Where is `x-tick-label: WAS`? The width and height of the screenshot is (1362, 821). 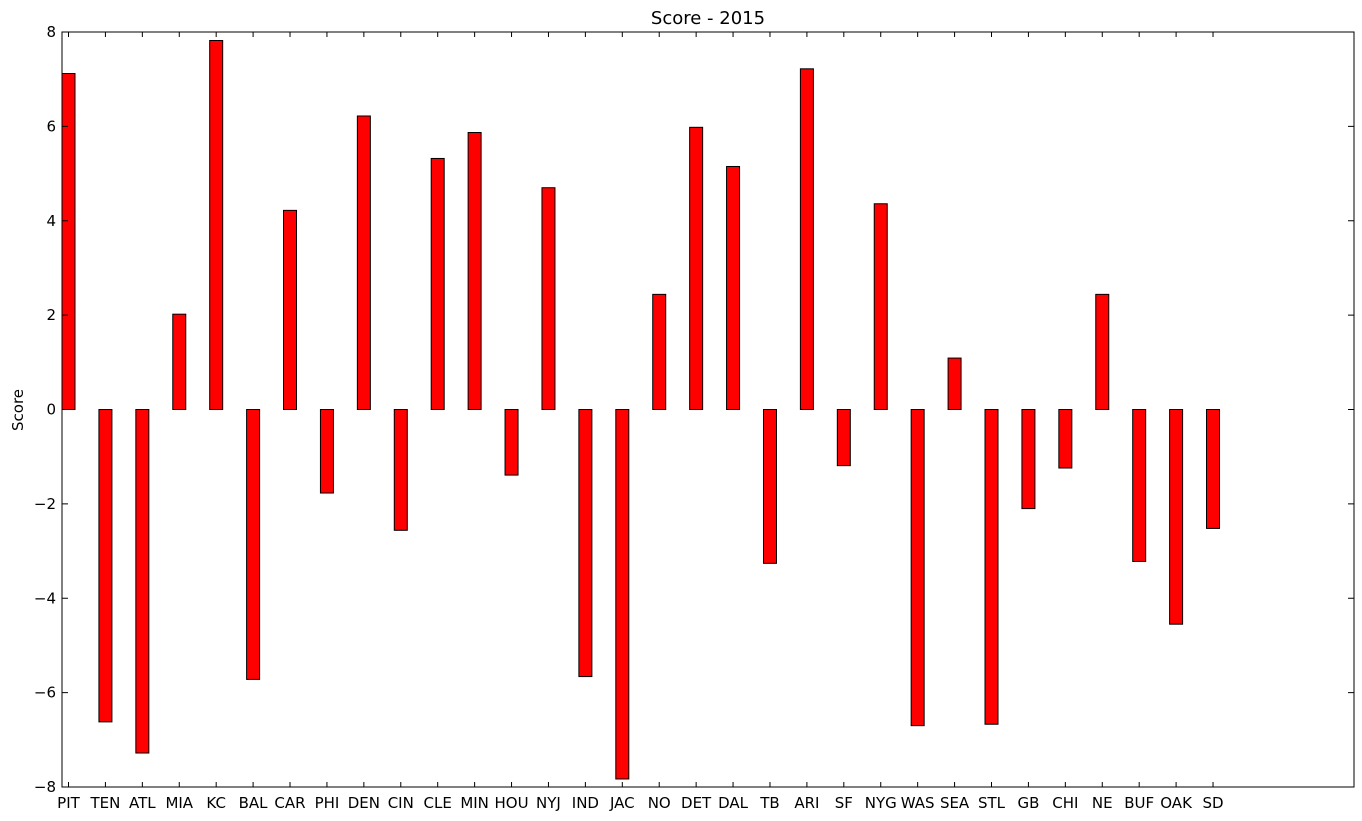 x-tick-label: WAS is located at coordinates (918, 803).